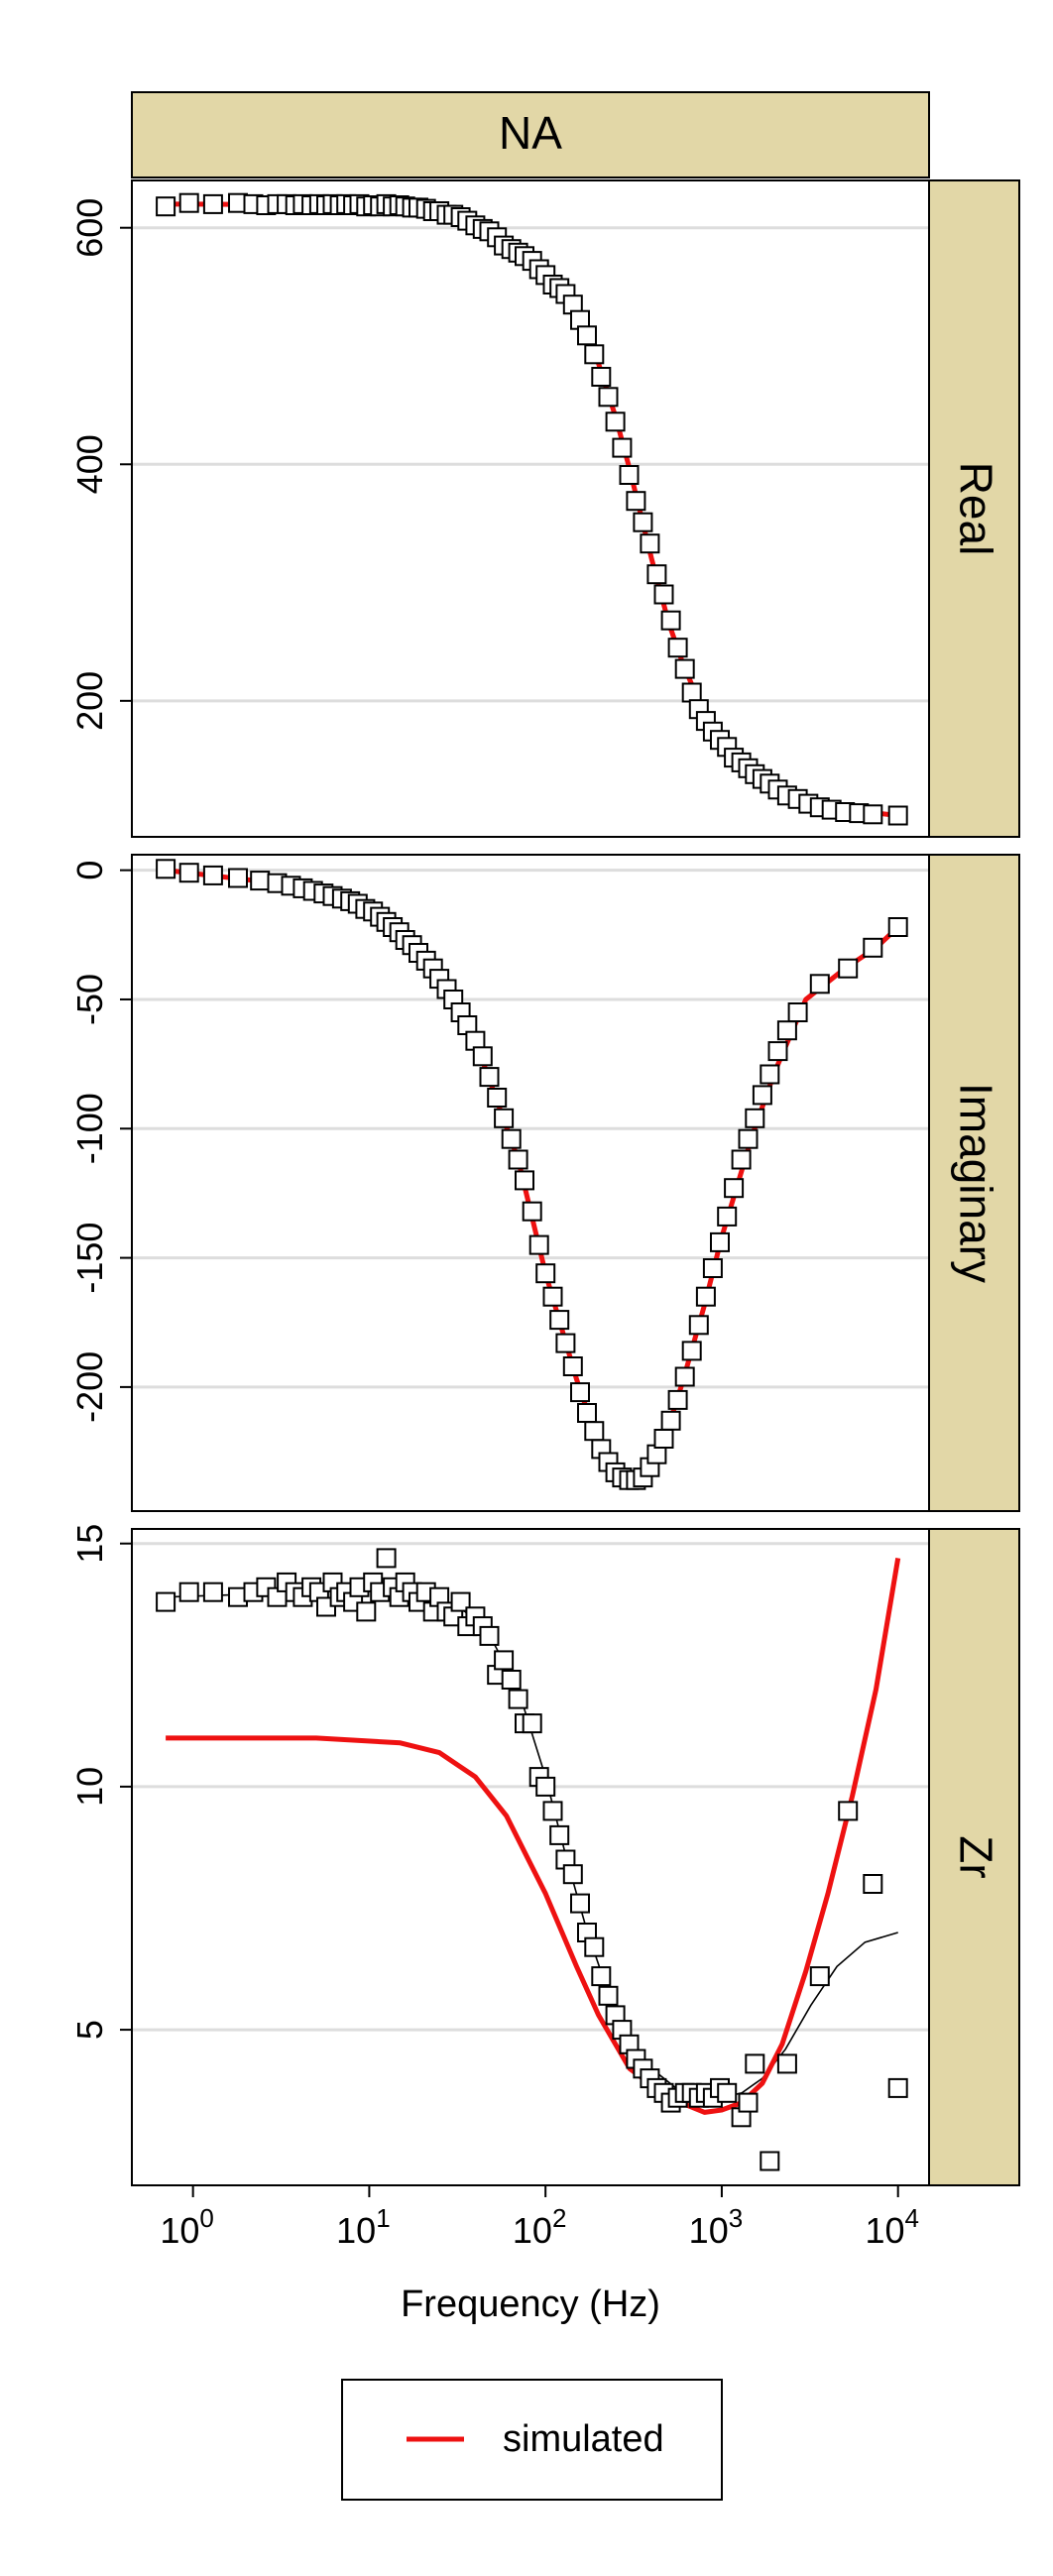  I want to click on y-tick-label-imaginary-3: -150, so click(89, 1258).